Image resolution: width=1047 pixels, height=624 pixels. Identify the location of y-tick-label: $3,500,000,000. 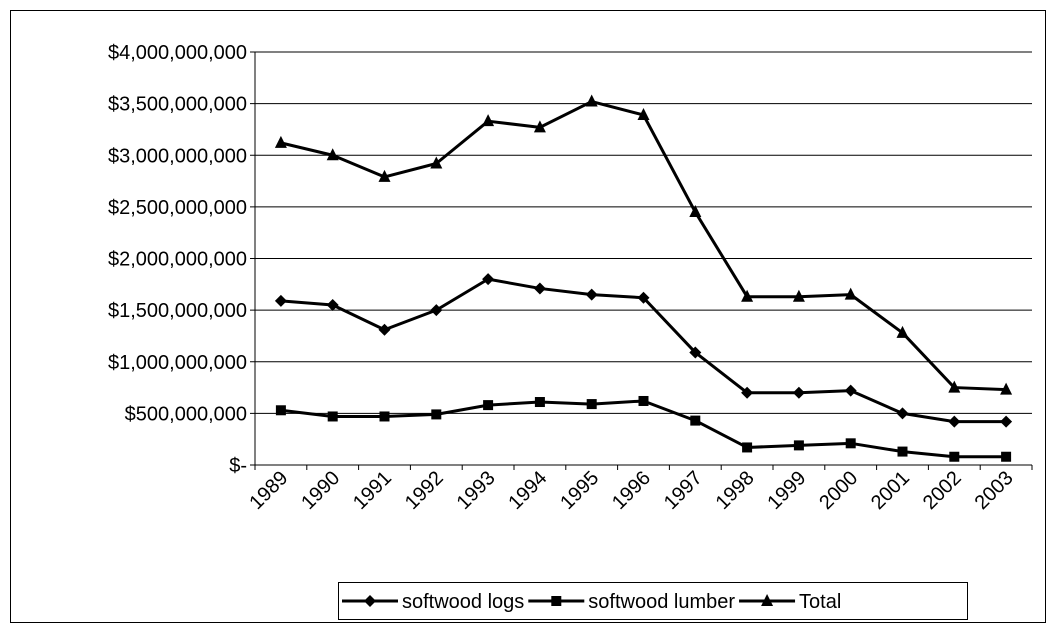
(177, 105).